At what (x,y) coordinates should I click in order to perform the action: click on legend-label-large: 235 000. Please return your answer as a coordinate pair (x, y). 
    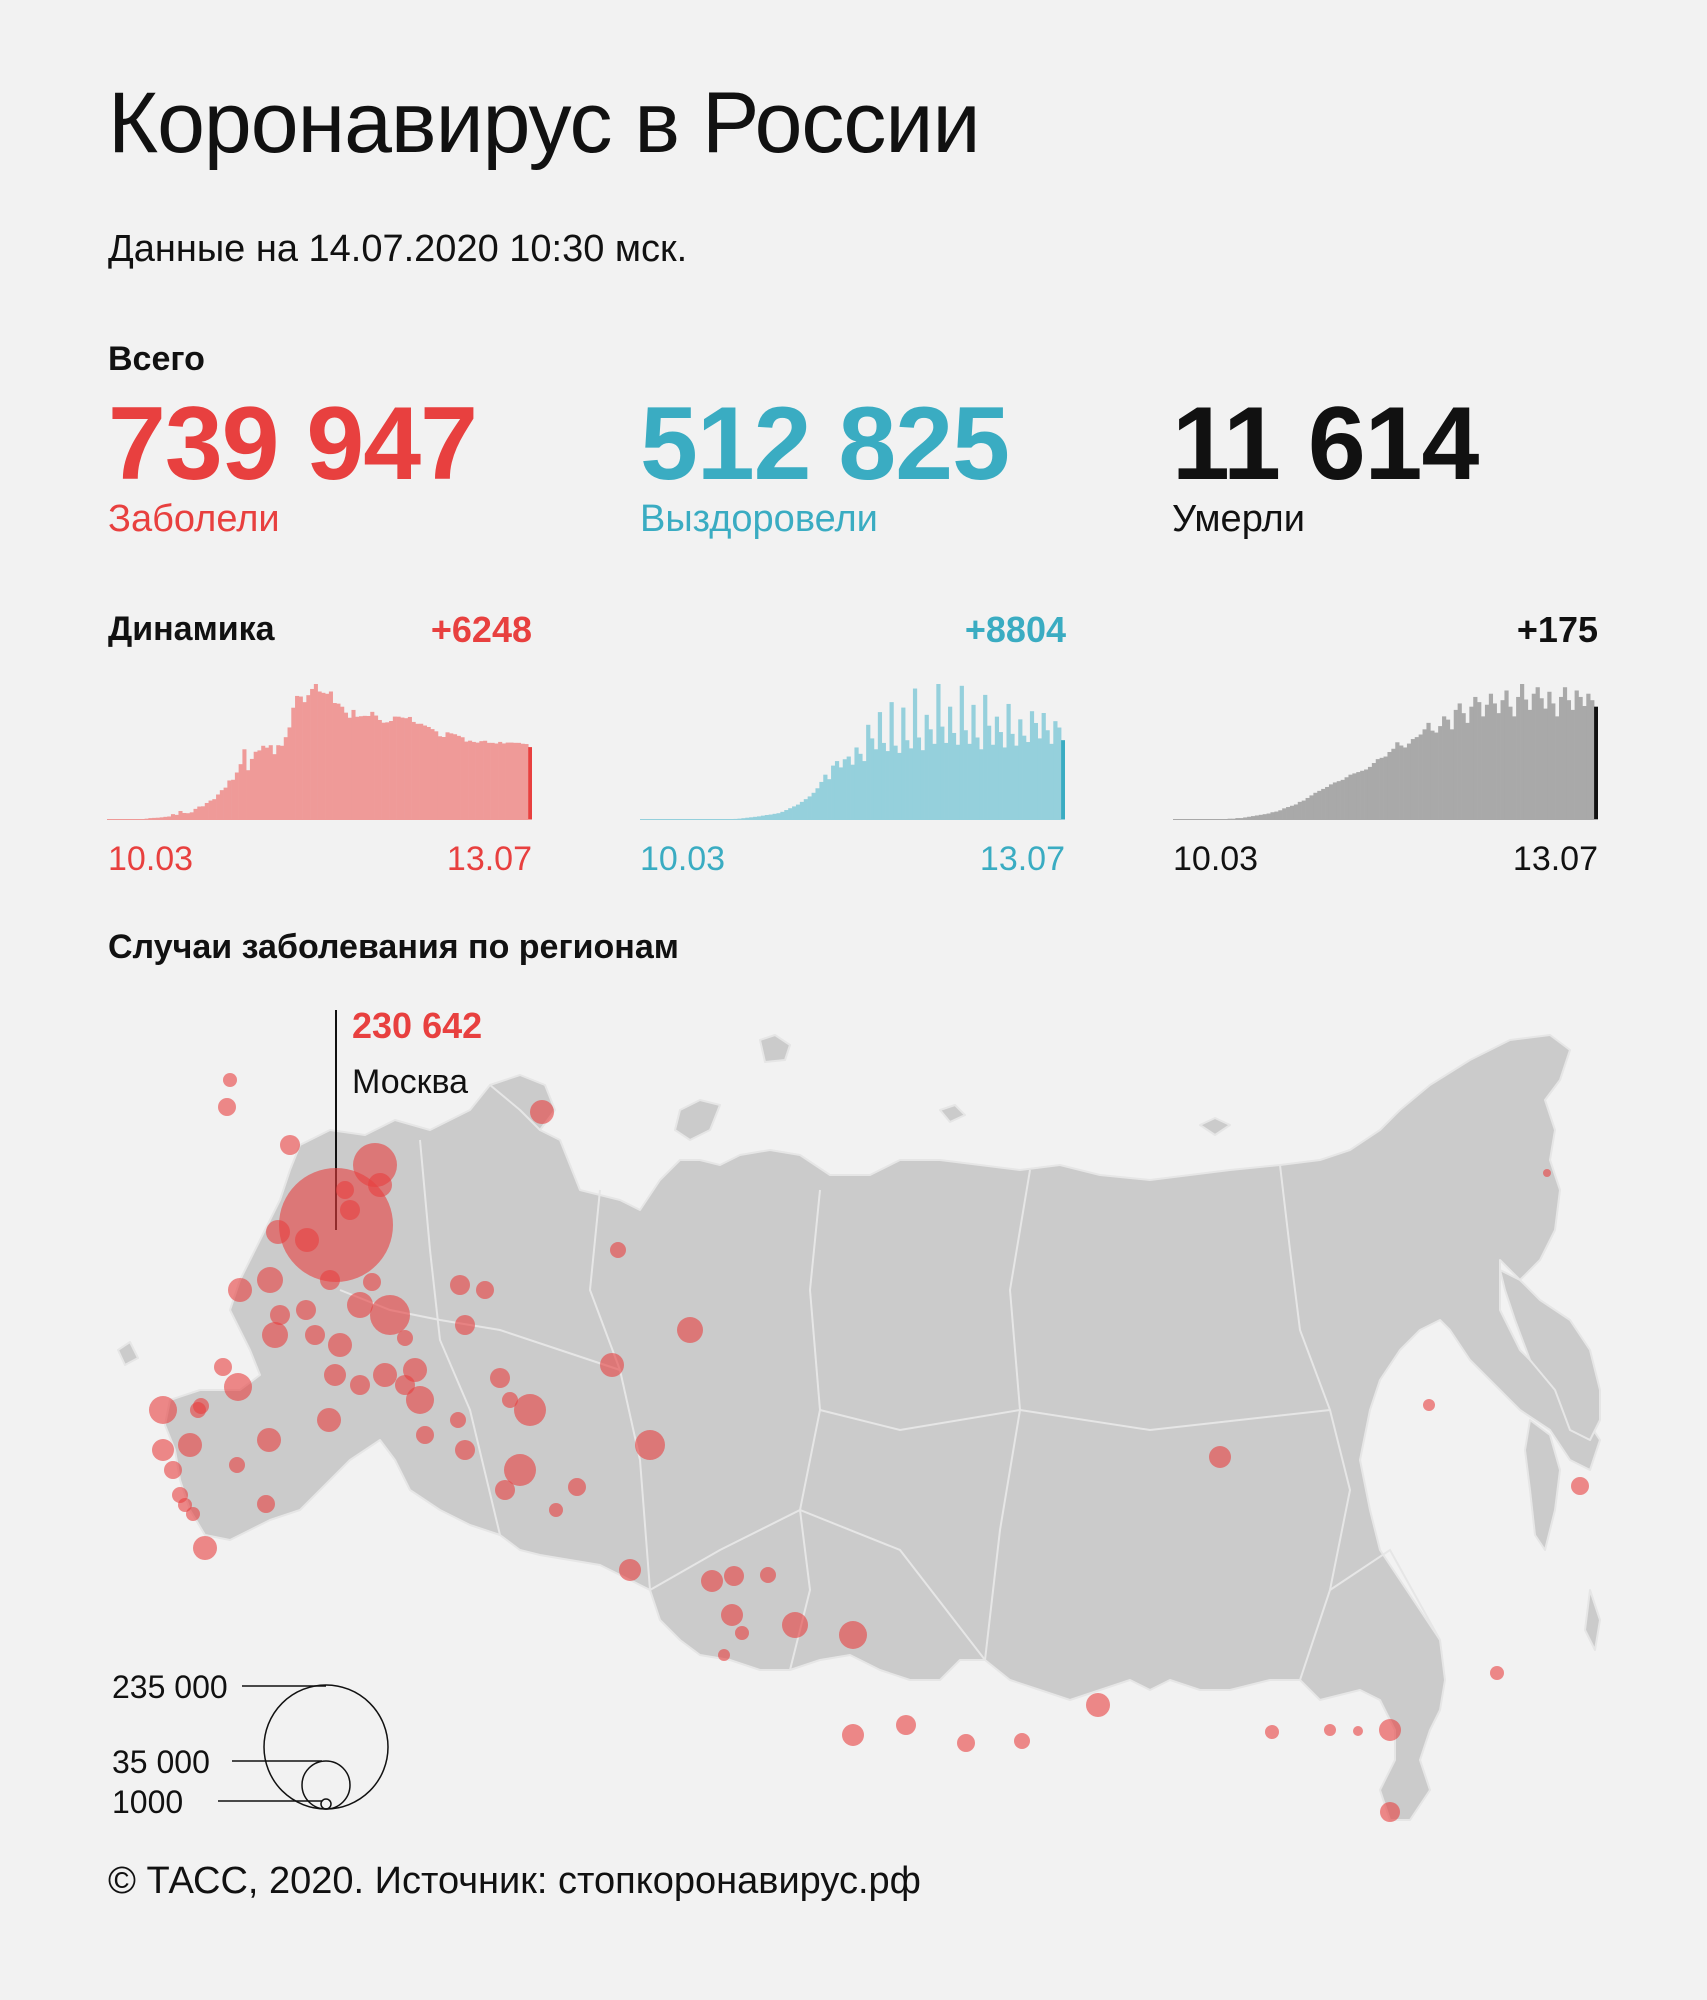
    Looking at the image, I should click on (170, 1687).